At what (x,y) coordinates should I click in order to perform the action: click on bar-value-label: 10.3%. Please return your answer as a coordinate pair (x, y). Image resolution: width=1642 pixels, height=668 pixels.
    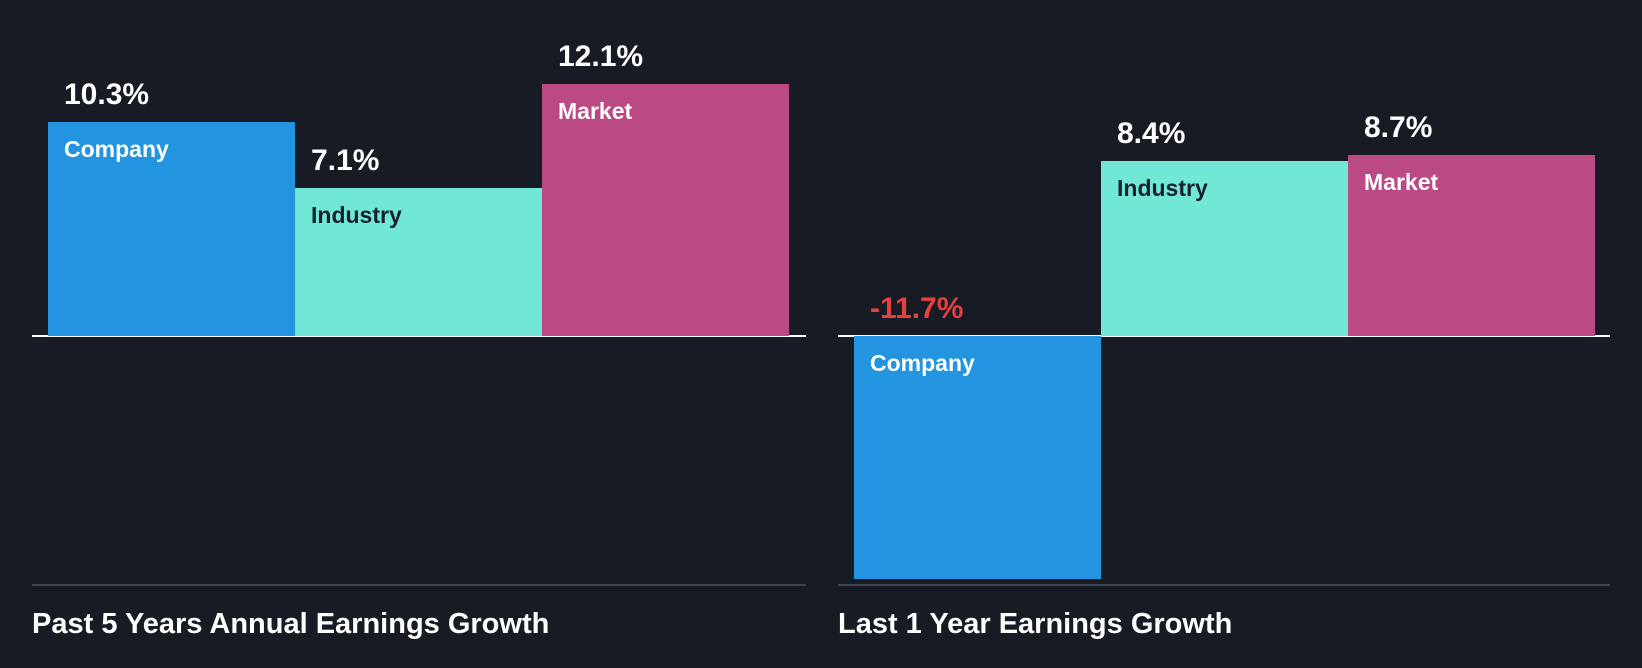
    Looking at the image, I should click on (107, 94).